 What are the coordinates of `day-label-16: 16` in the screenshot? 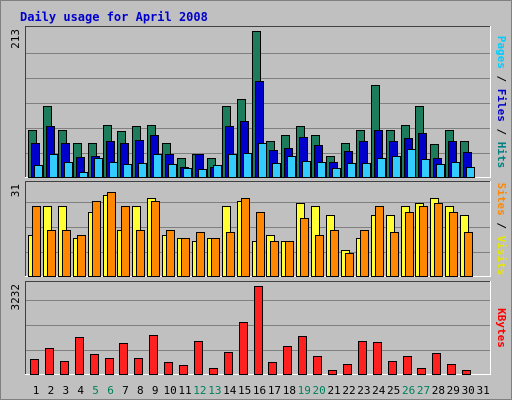 It's located at (259, 390).